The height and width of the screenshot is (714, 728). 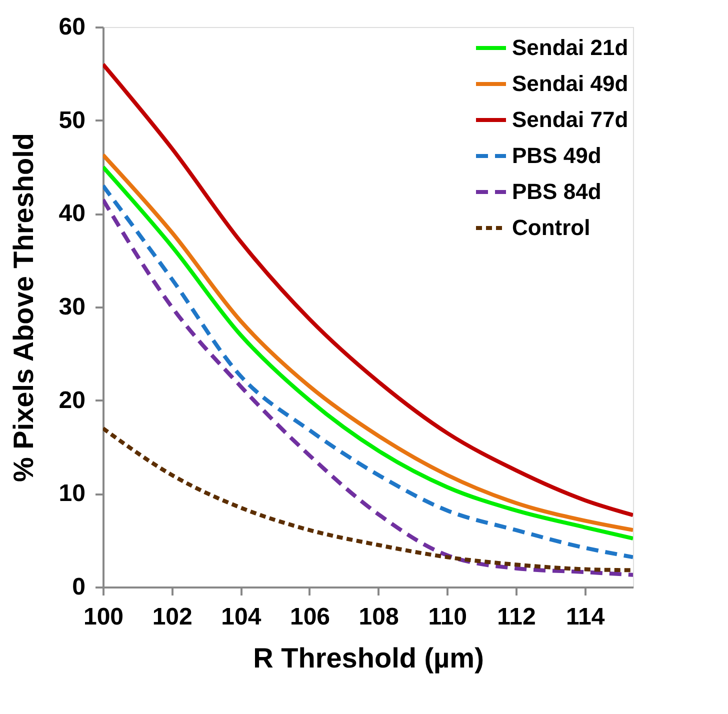 What do you see at coordinates (570, 83) in the screenshot?
I see `legend-label: Sendai 49d` at bounding box center [570, 83].